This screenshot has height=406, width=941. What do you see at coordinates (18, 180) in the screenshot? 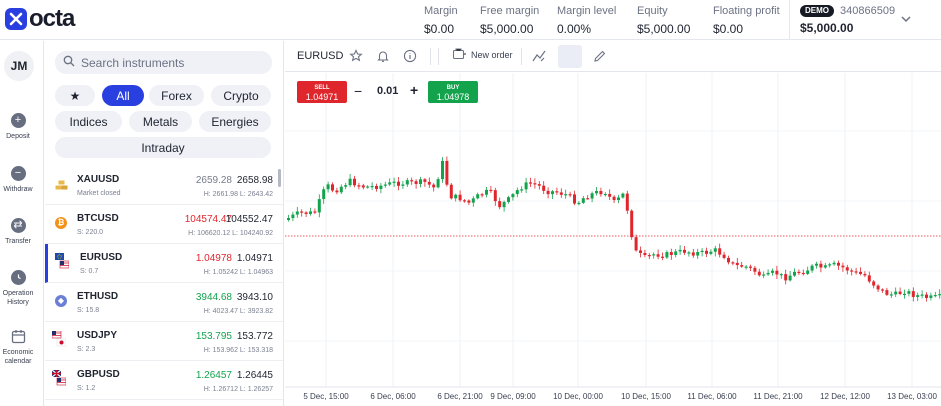
I see `withdraw-button: − Withdraw` at bounding box center [18, 180].